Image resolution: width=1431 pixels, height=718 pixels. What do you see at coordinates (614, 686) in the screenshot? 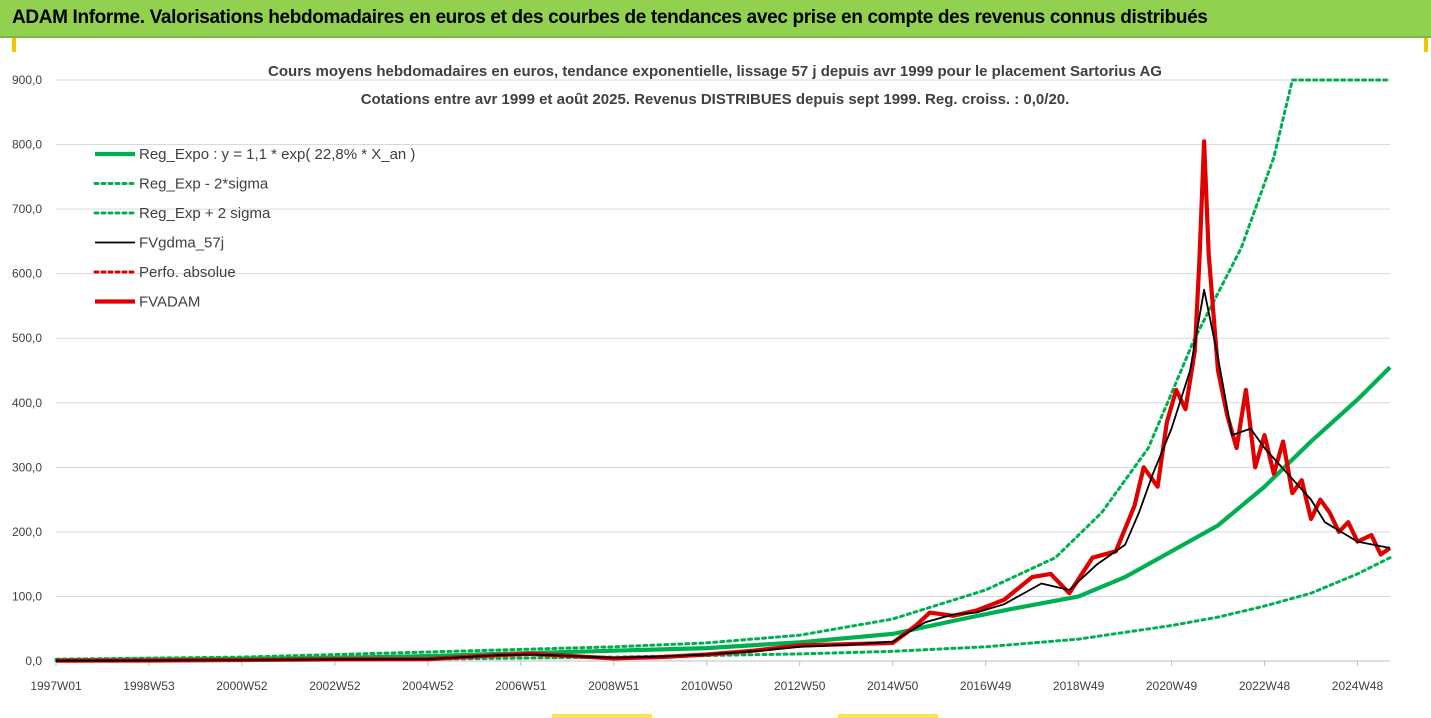
I see `x-tick-label: 2008W51` at bounding box center [614, 686].